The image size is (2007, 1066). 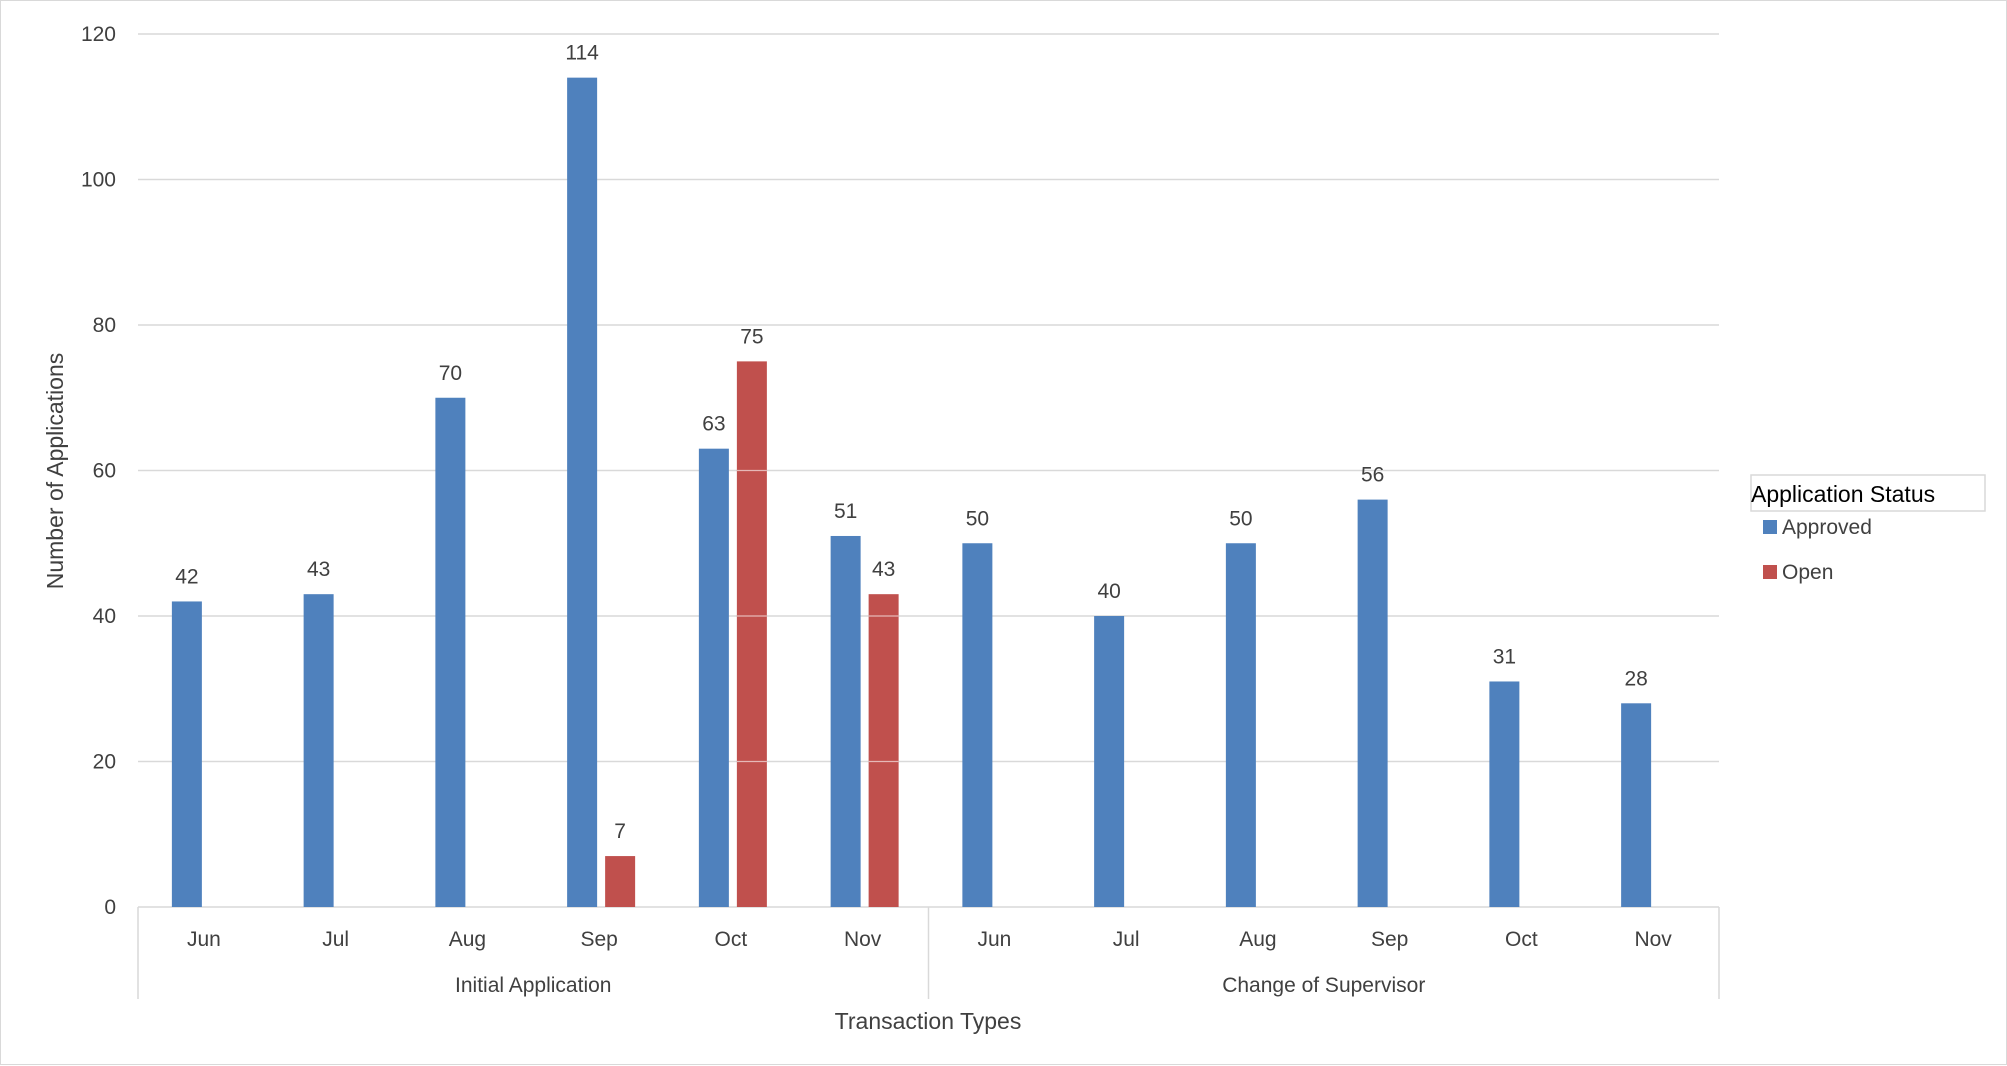 I want to click on legend: Application Status Approved Open, so click(x=1868, y=529).